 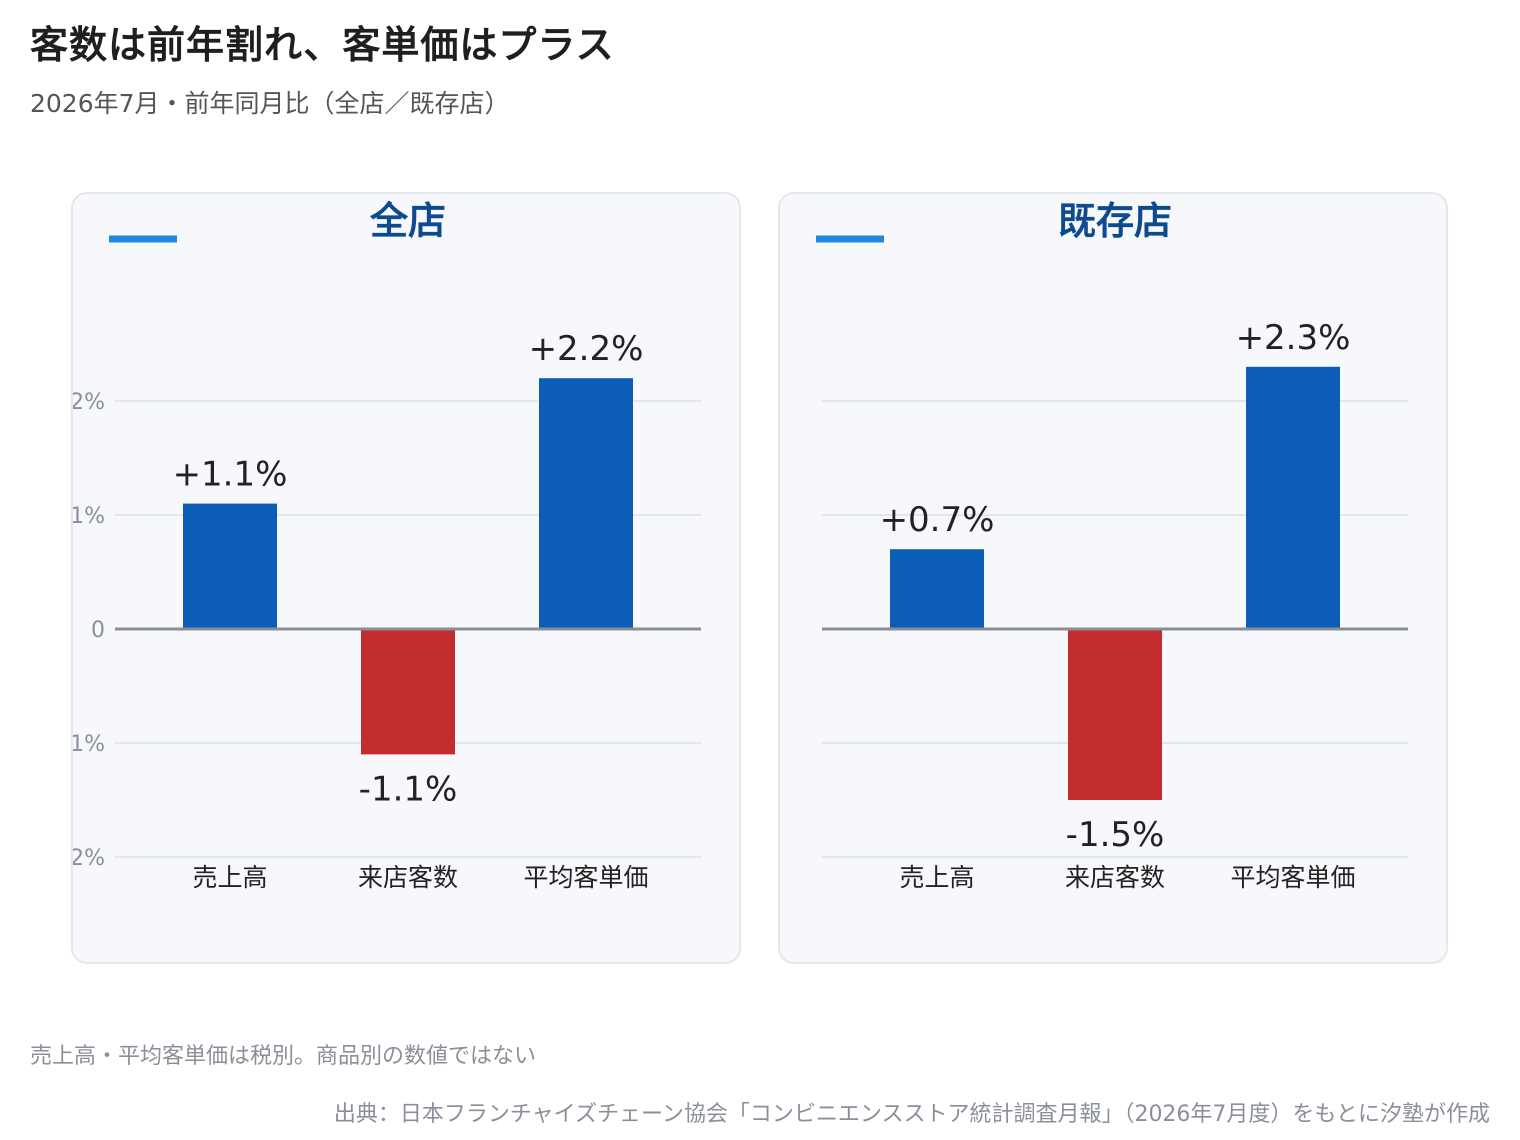 I want to click on chart-title: 既存店, so click(x=1115, y=221).